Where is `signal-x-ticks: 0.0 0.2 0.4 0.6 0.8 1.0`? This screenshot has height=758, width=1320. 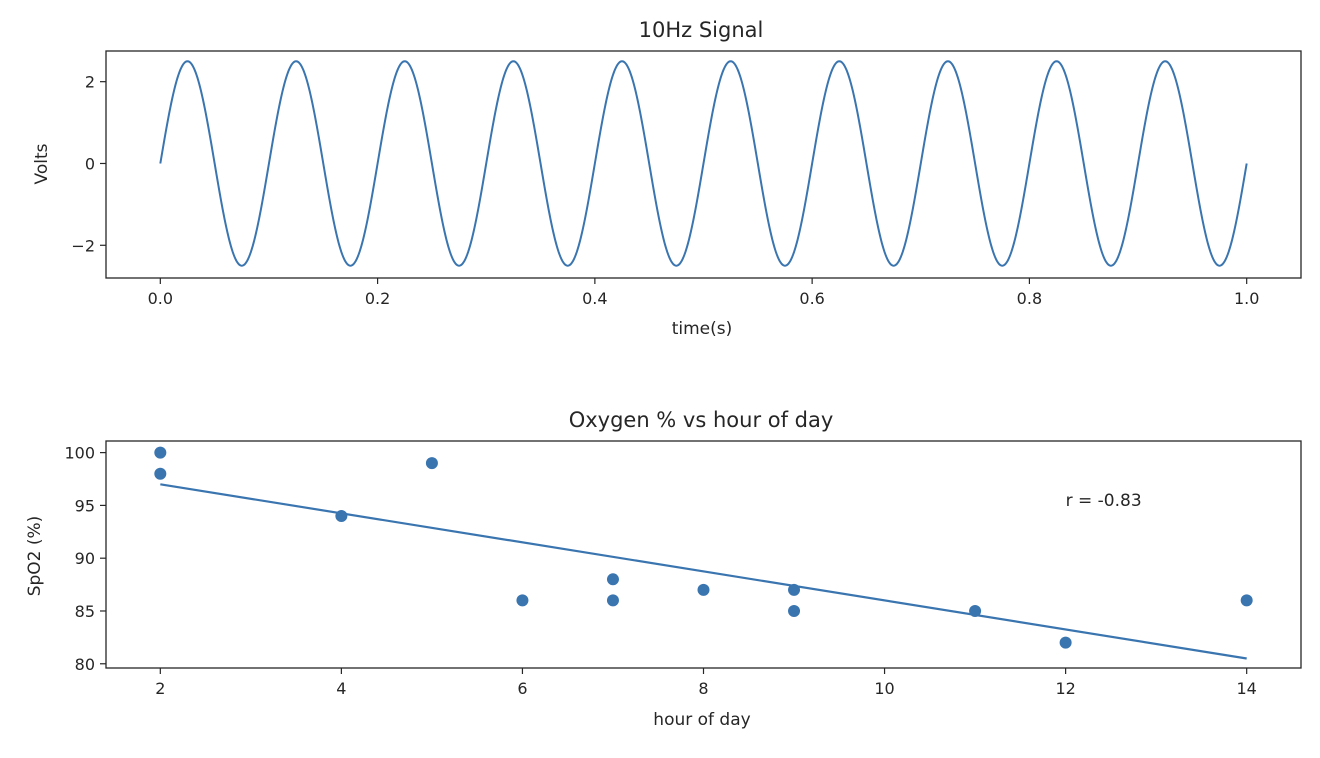 signal-x-ticks: 0.0 0.2 0.4 0.6 0.8 1.0 is located at coordinates (703, 293).